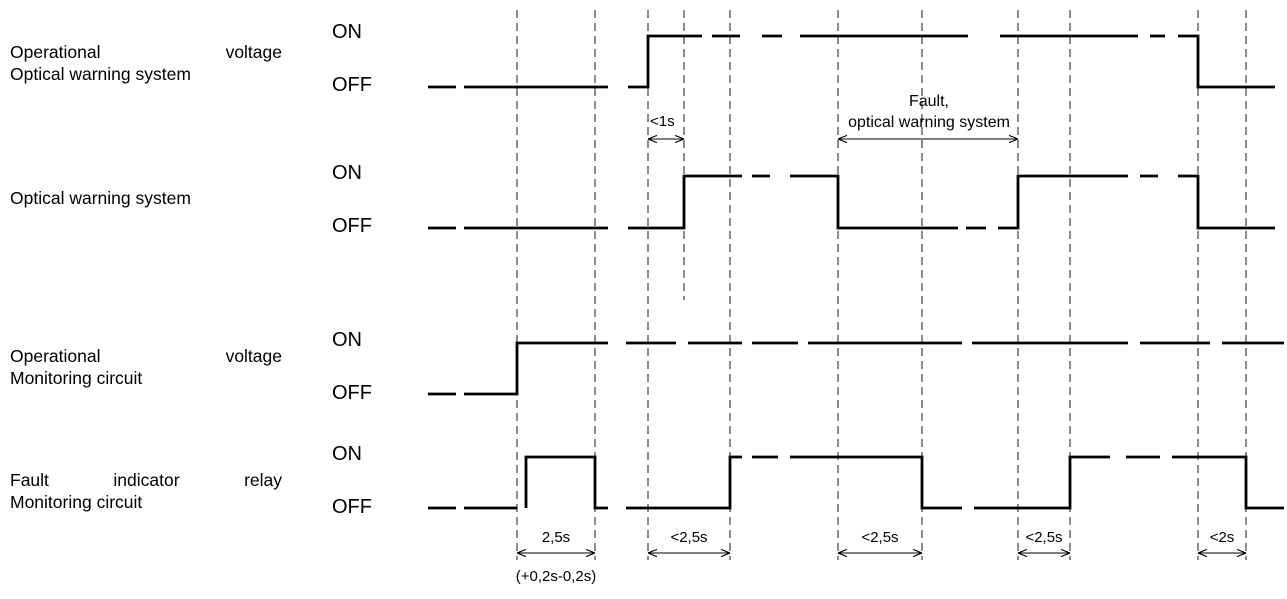 The image size is (1287, 599). I want to click on dim-label-lt1s: <1s, so click(662, 121).